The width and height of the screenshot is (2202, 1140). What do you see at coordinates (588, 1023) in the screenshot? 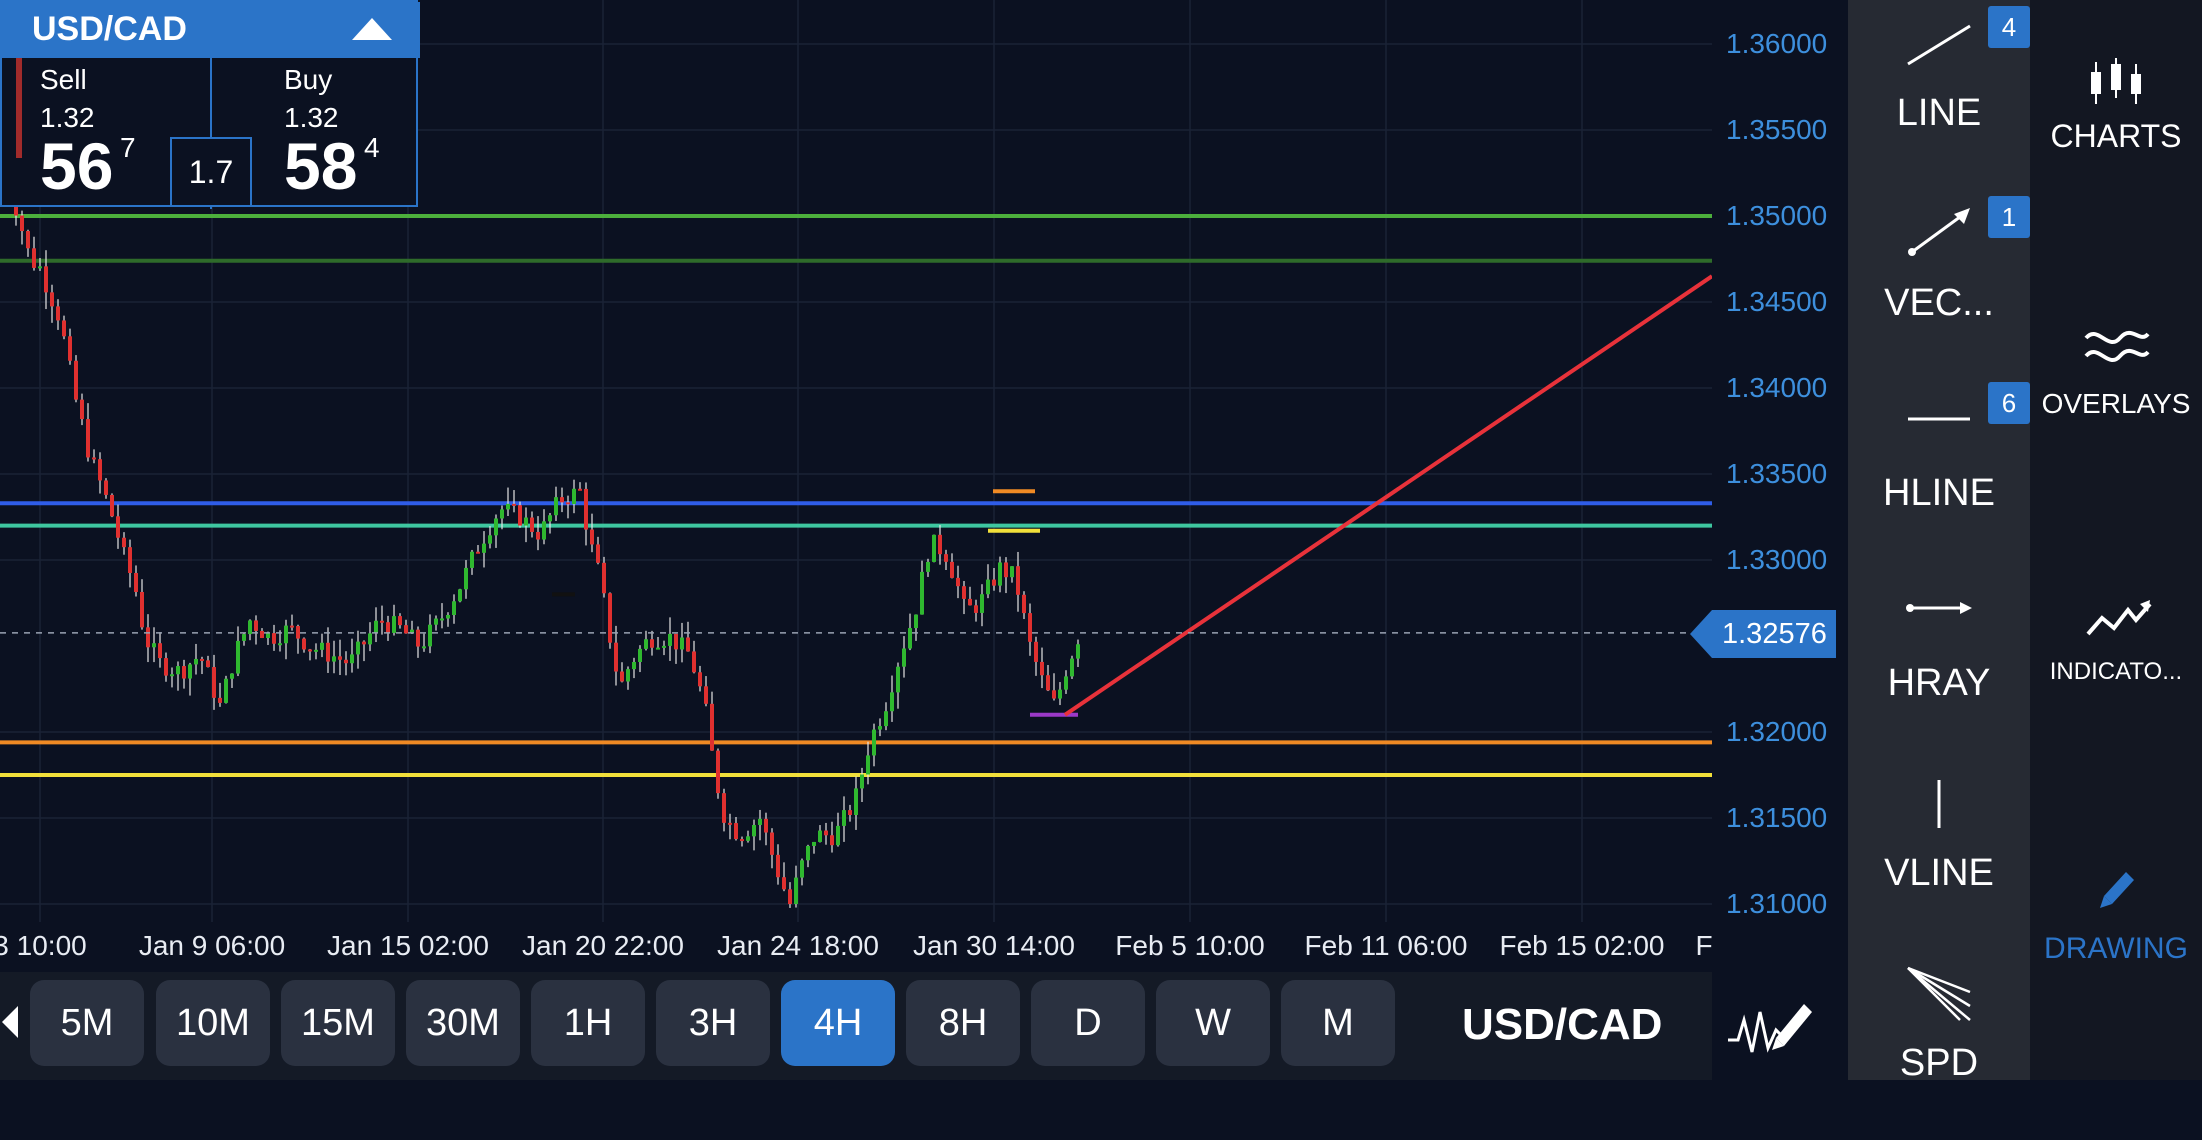
I see `timeframe-1h: 1H` at bounding box center [588, 1023].